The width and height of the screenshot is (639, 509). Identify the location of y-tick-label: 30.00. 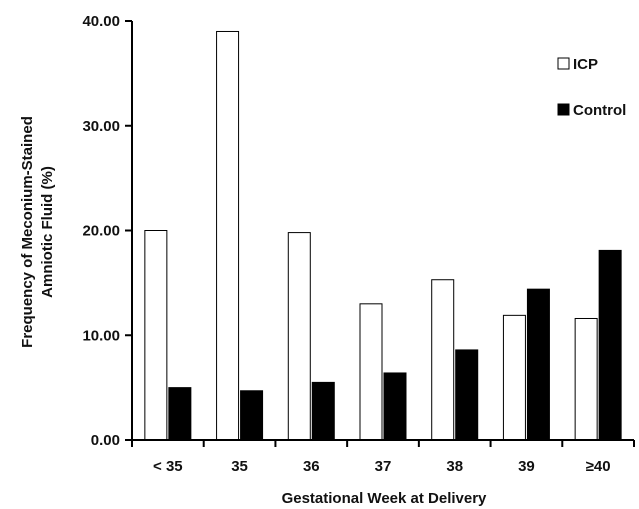
(101, 126).